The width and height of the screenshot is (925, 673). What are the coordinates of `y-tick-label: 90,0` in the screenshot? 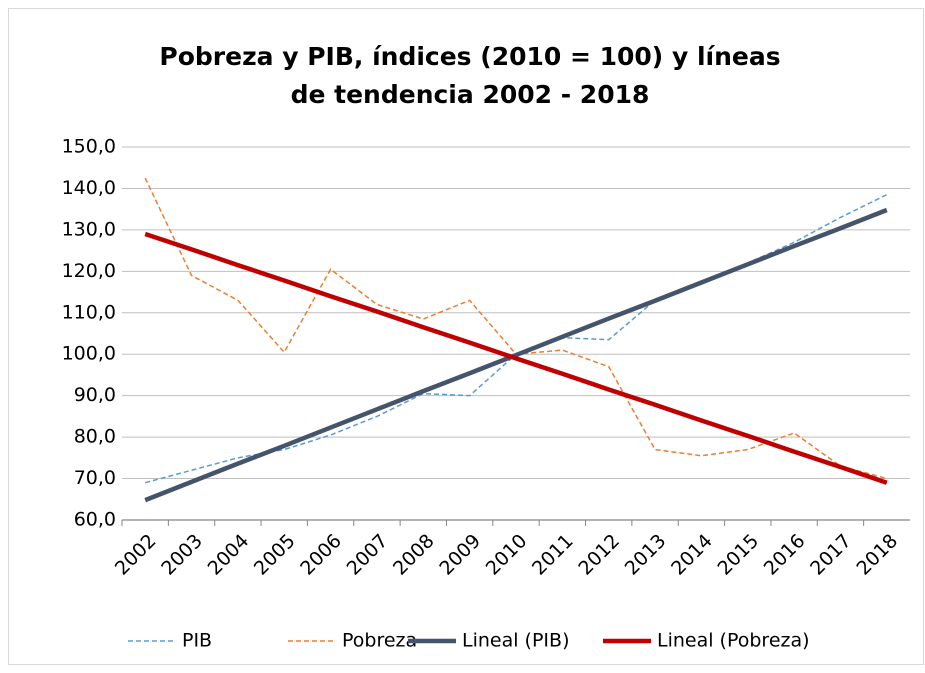 It's located at (95, 395).